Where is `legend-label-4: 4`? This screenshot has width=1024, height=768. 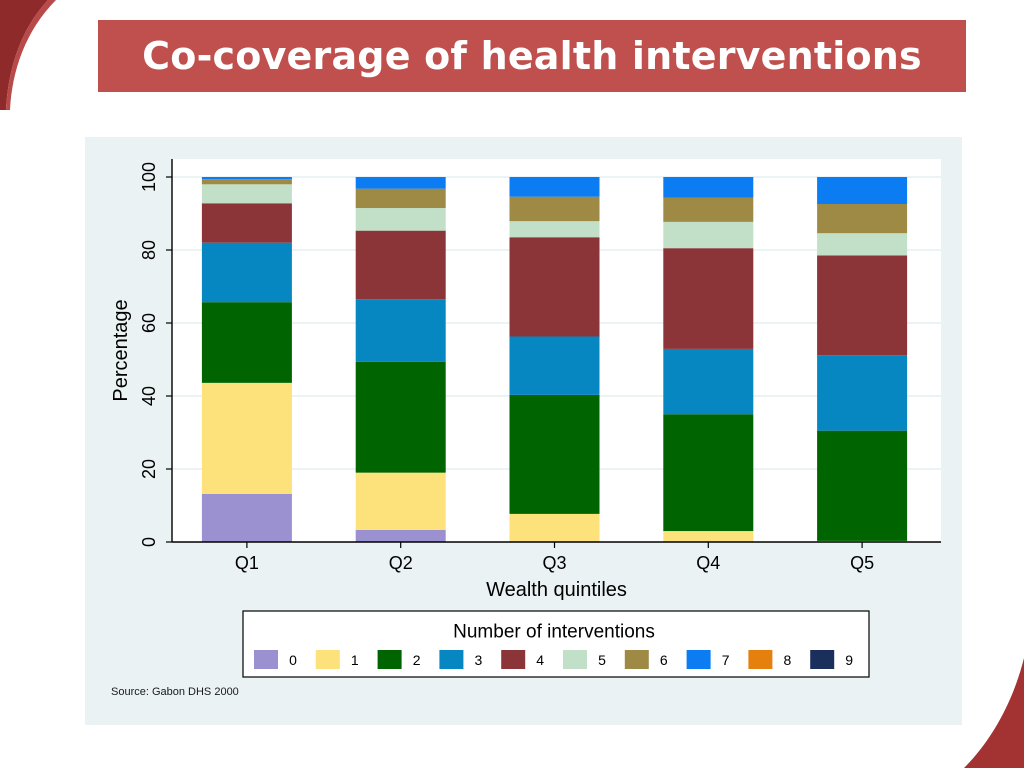
legend-label-4: 4 is located at coordinates (540, 660).